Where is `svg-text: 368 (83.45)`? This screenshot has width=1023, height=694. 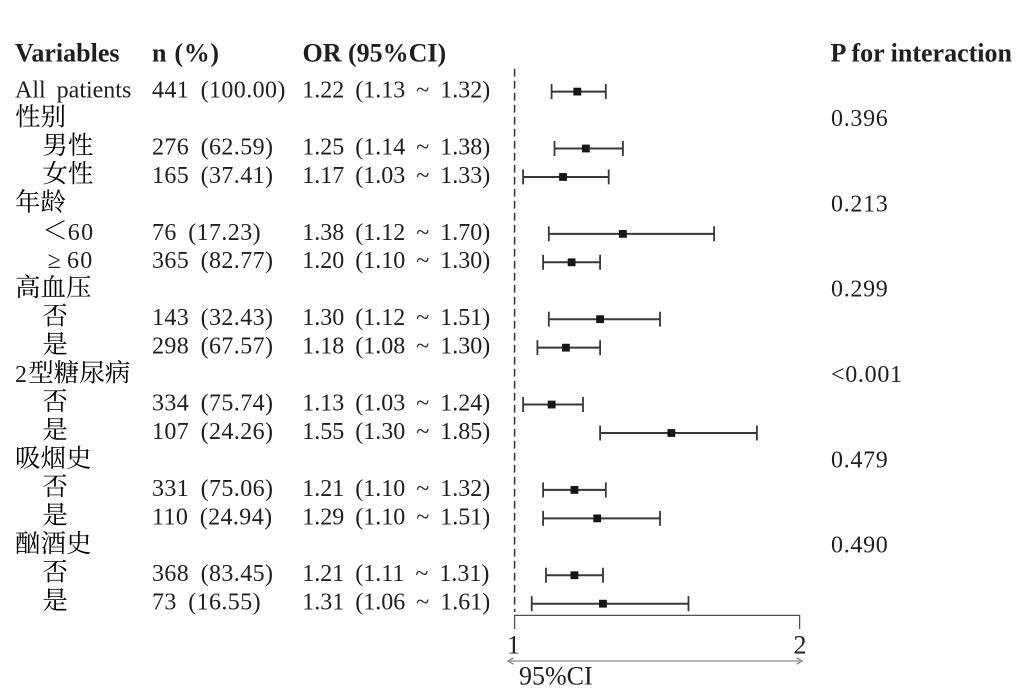
svg-text: 368 (83.45) is located at coordinates (212, 574).